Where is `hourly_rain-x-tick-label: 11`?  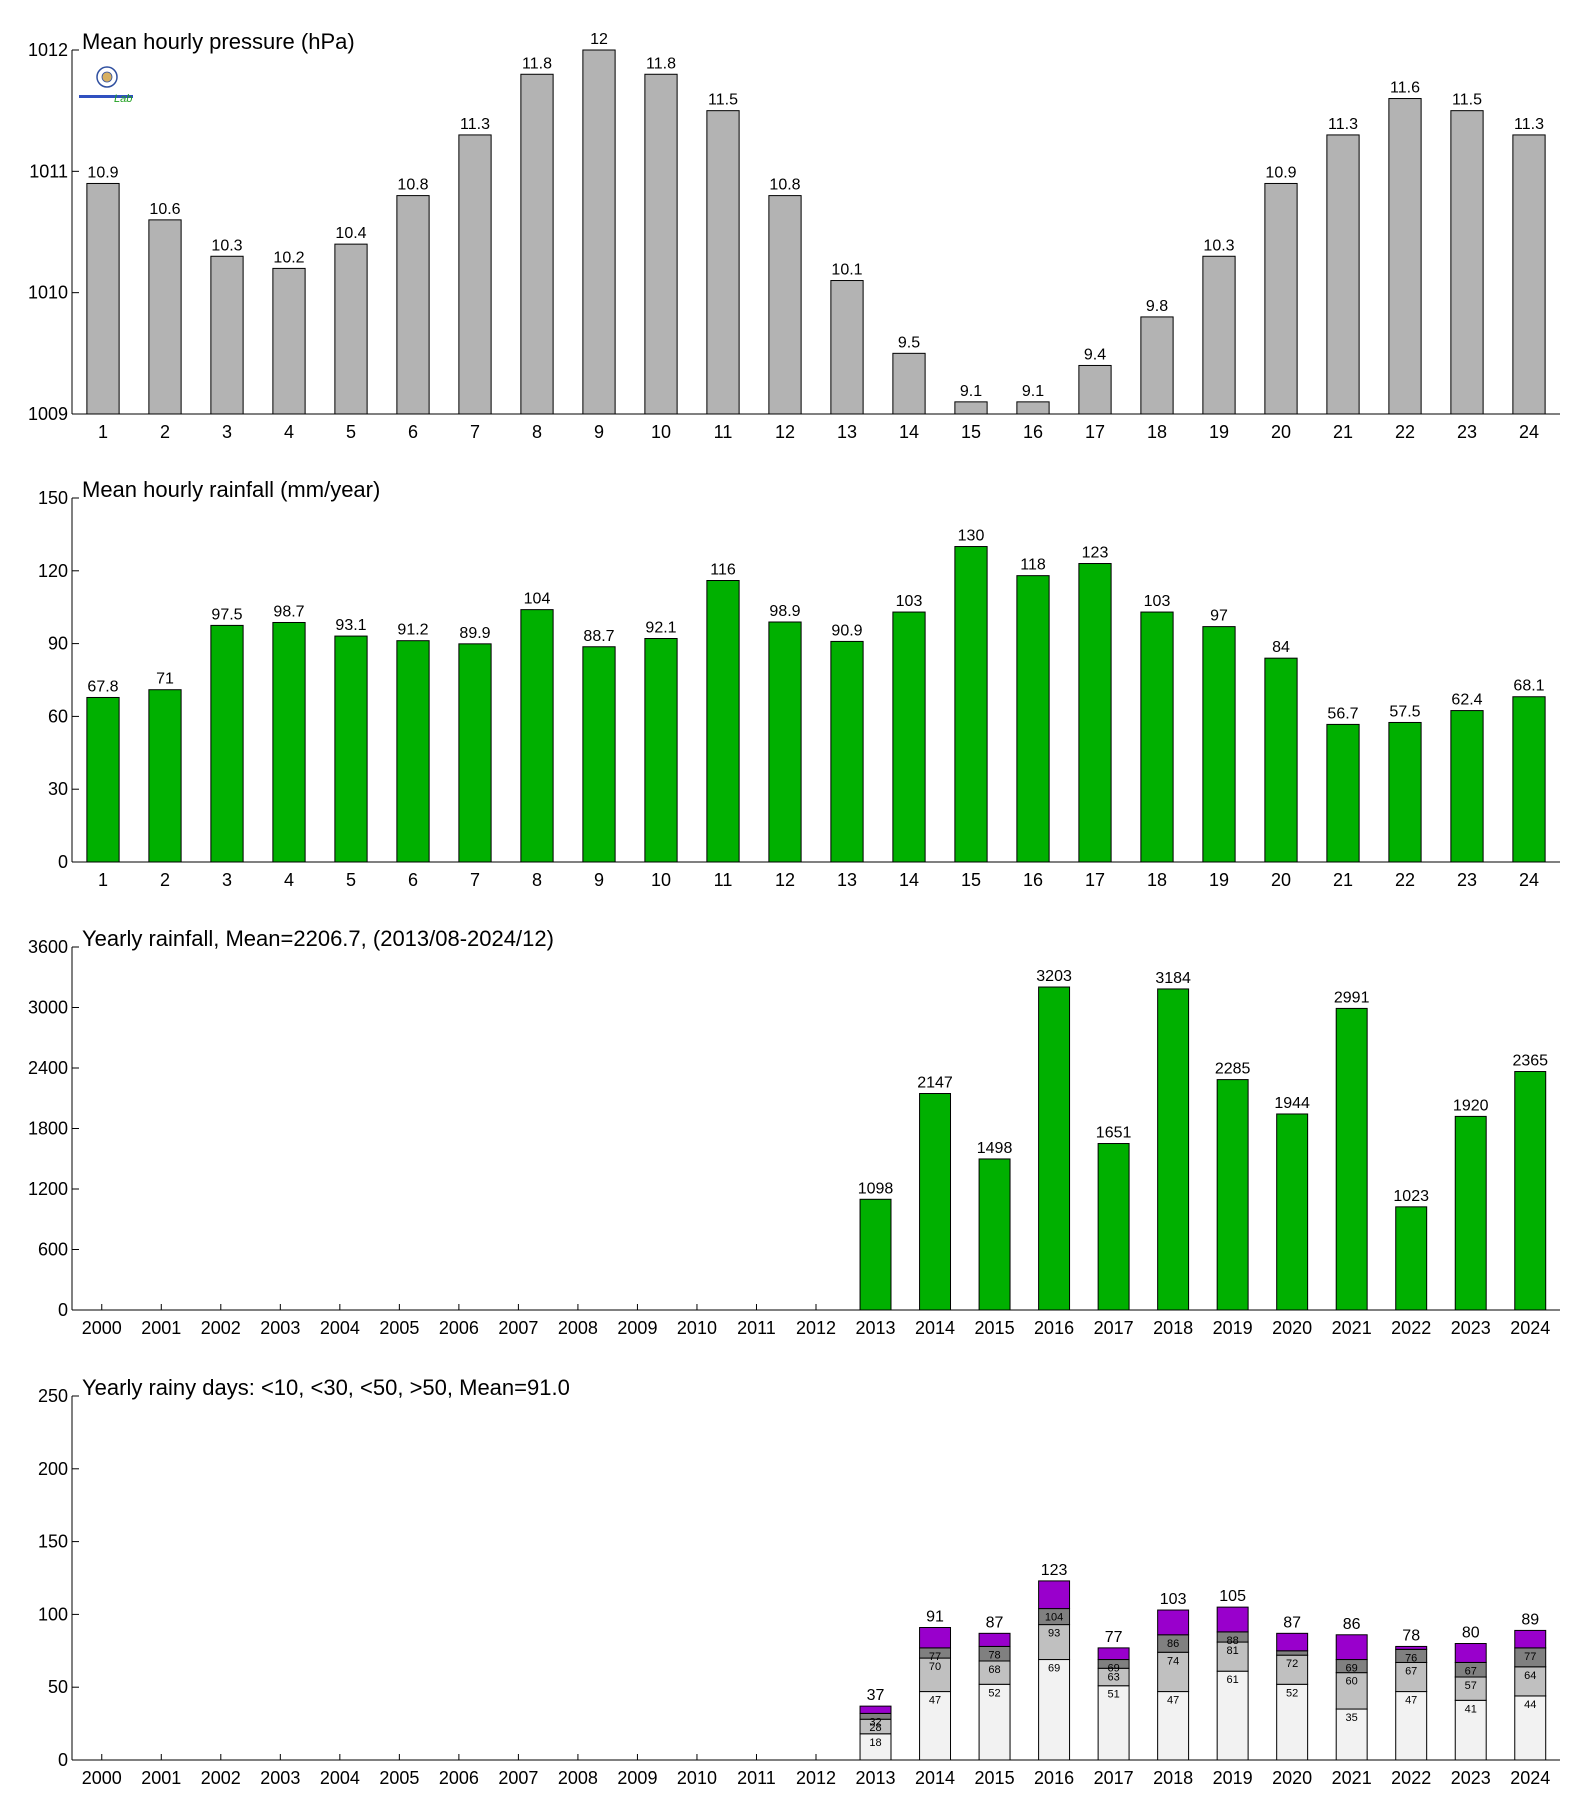 hourly_rain-x-tick-label: 11 is located at coordinates (723, 880).